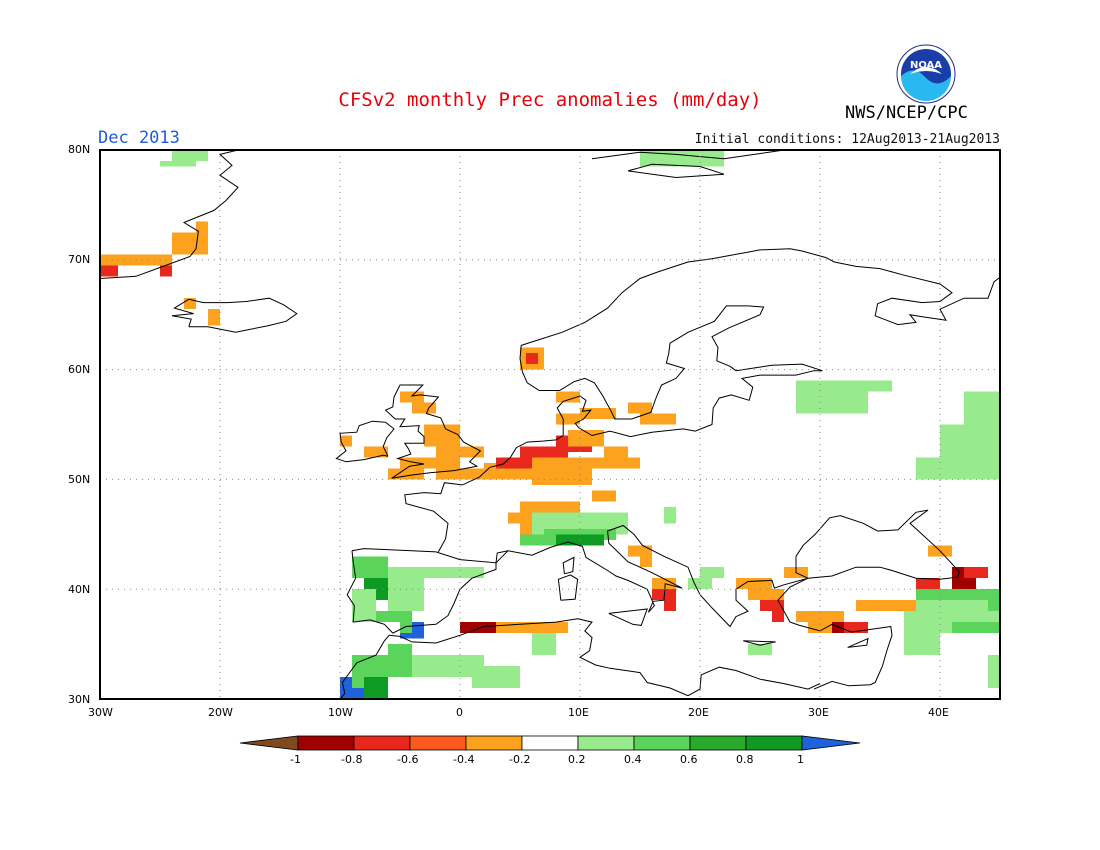  What do you see at coordinates (352, 759) in the screenshot?
I see `colorbar-tick--0.8: -0.8` at bounding box center [352, 759].